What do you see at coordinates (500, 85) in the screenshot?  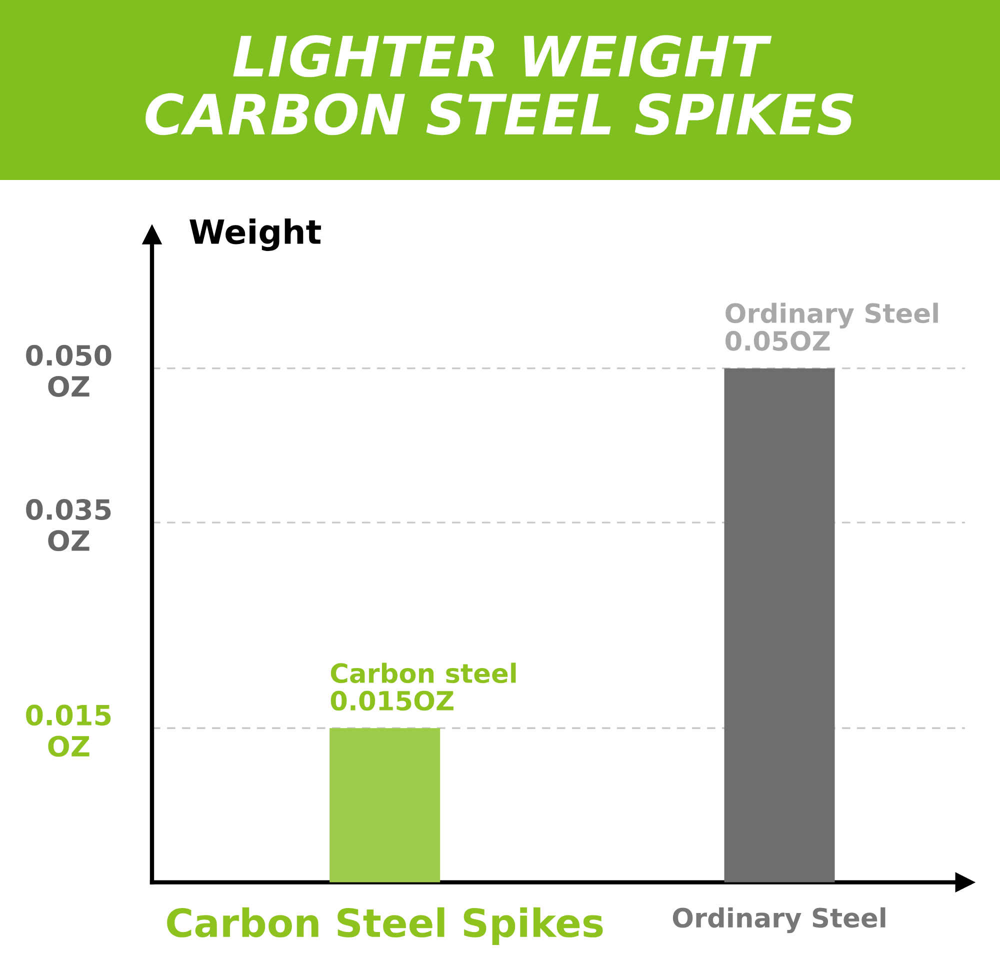 I see `chart-title: LIGHTER WEIGHT CARBON STEEL SPIKES` at bounding box center [500, 85].